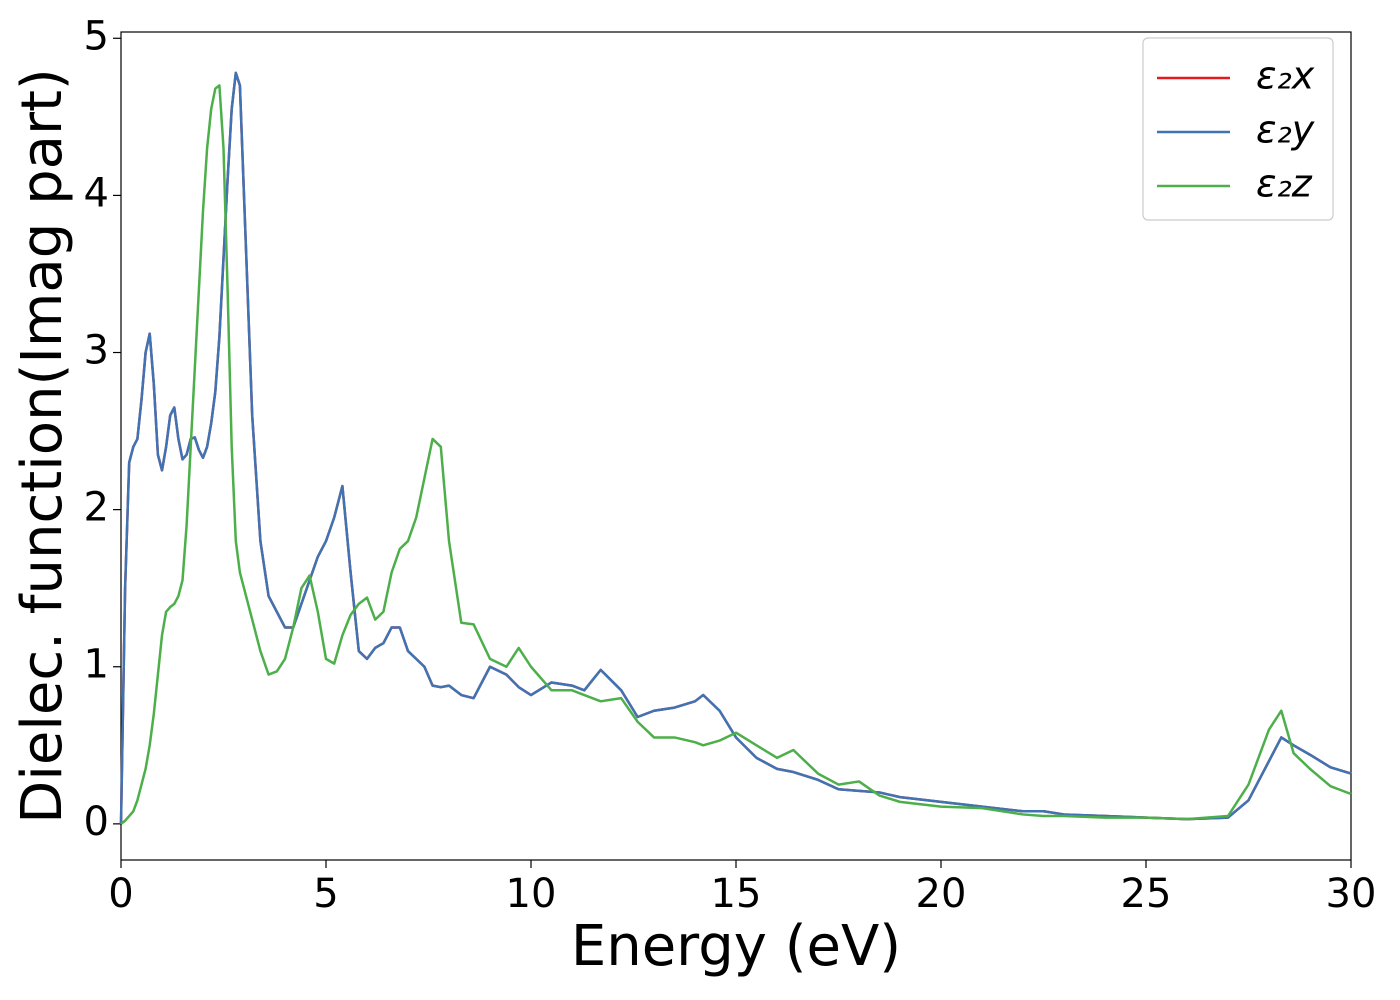  I want to click on x-tick-label: 20, so click(941, 894).